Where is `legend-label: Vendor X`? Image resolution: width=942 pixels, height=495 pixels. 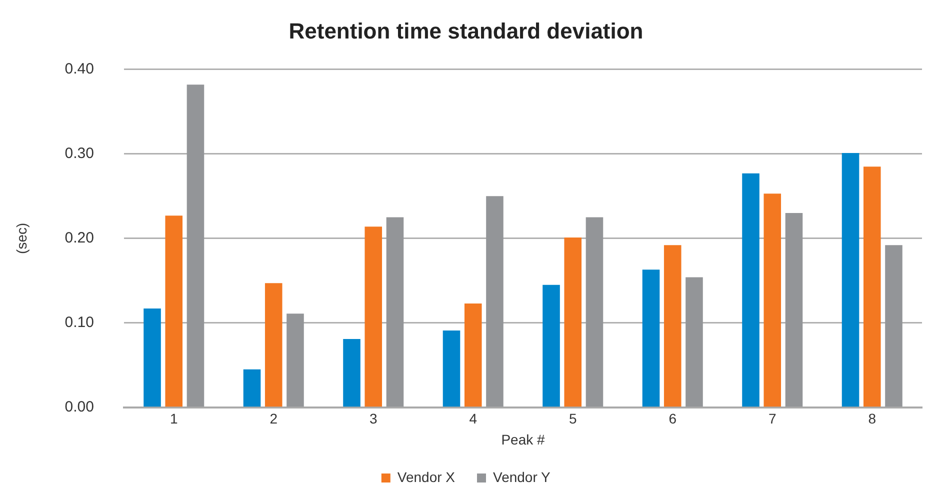
legend-label: Vendor X is located at coordinates (426, 476).